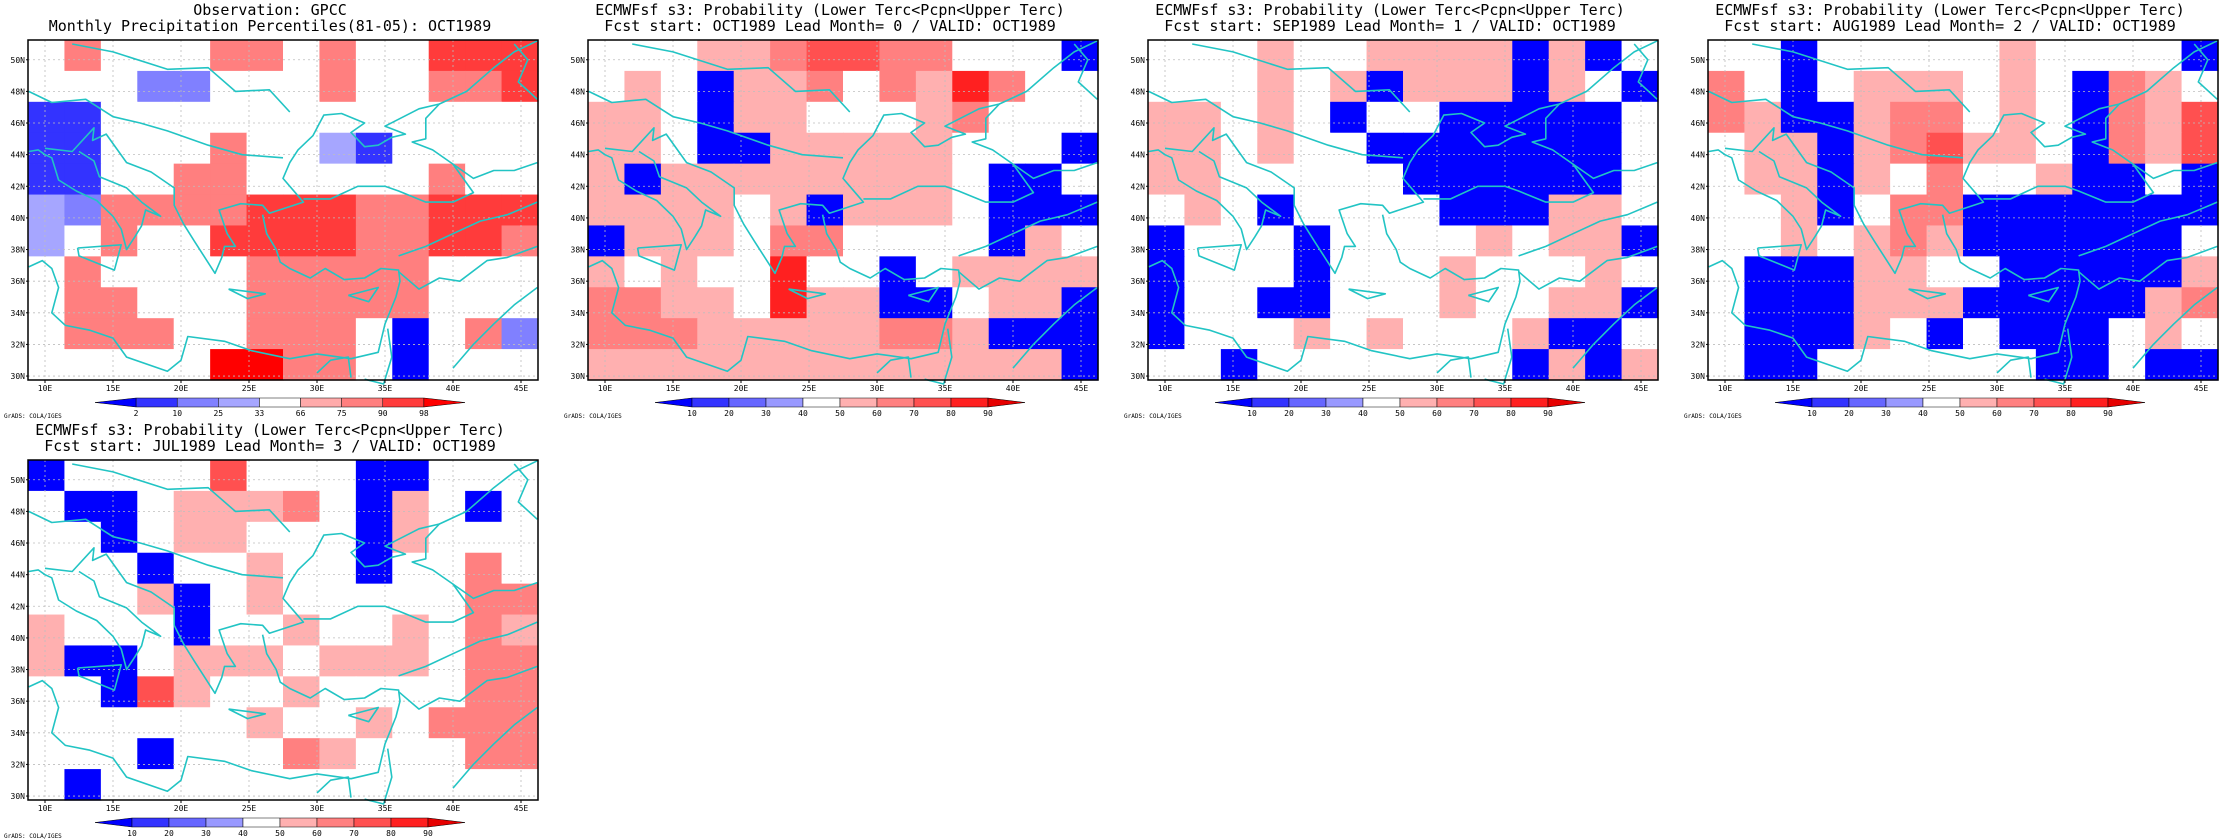 The height and width of the screenshot is (840, 2240). Describe the element at coordinates (283, 630) in the screenshot. I see `precip-cells` at that location.